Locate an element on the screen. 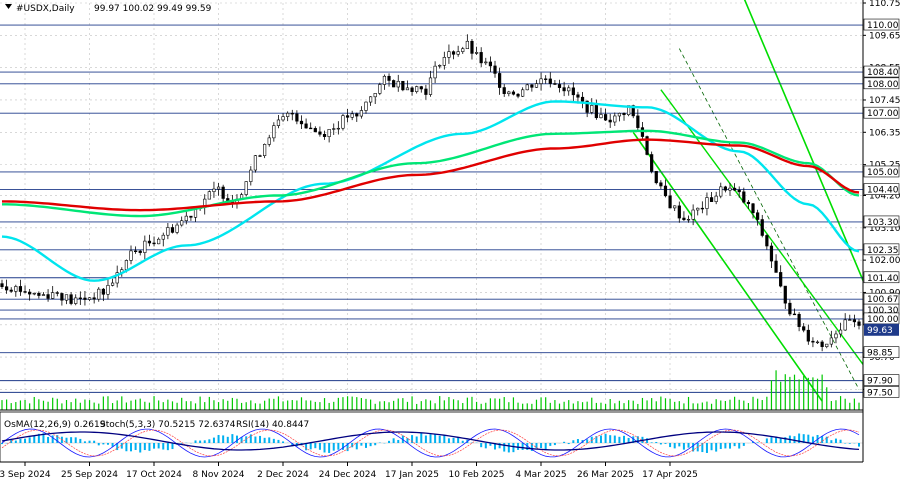  level-label: 100.00 is located at coordinates (883, 320).